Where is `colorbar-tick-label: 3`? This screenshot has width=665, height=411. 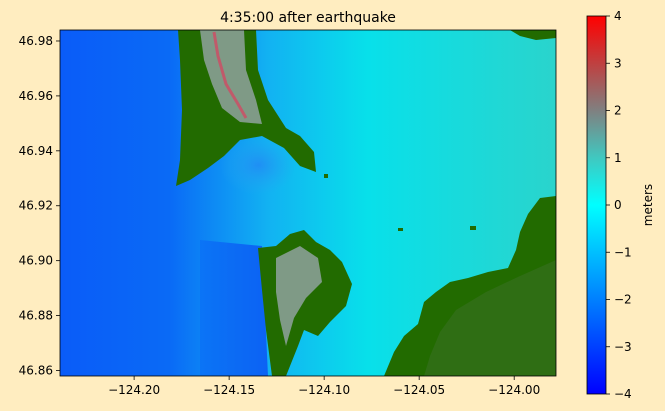 colorbar-tick-label: 3 is located at coordinates (618, 63).